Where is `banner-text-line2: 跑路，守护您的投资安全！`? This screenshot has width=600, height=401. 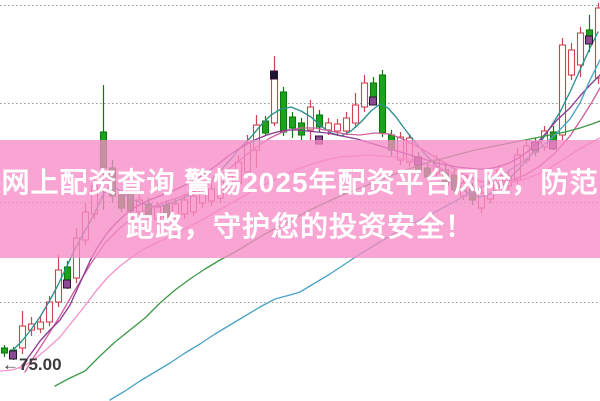
banner-text-line2: 跑路，守护您的投资安全！ is located at coordinates (299, 226).